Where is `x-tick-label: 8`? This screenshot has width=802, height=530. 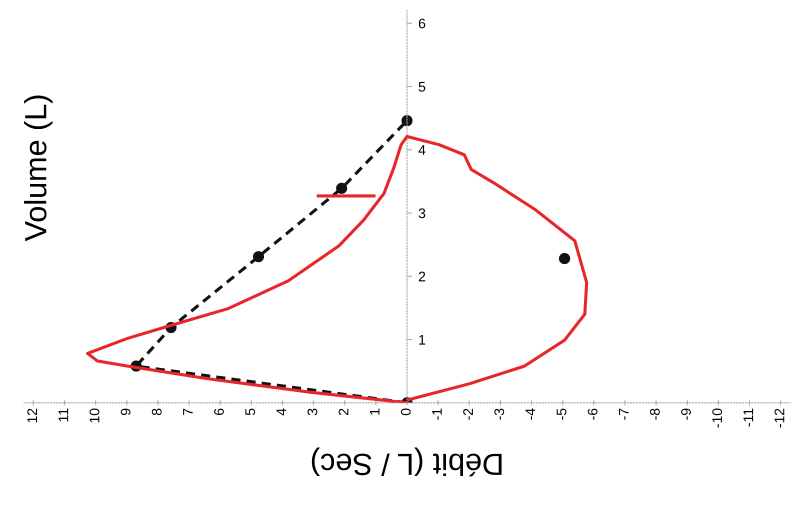 x-tick-label: 8 is located at coordinates (157, 412).